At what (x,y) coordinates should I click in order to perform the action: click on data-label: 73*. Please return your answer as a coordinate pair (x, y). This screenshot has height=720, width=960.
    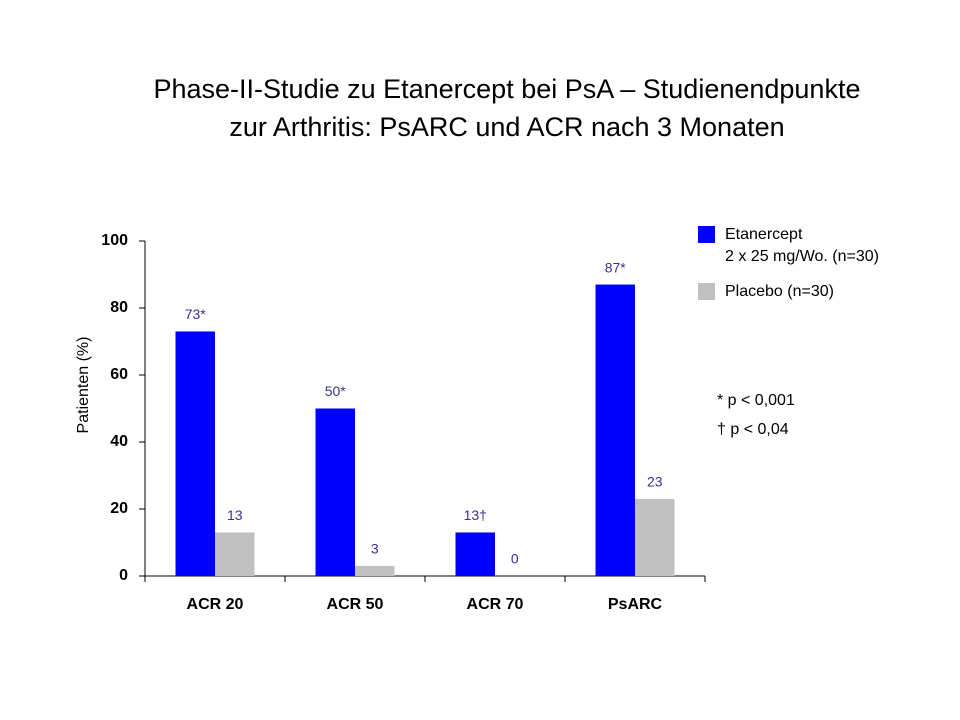
    Looking at the image, I should click on (196, 314).